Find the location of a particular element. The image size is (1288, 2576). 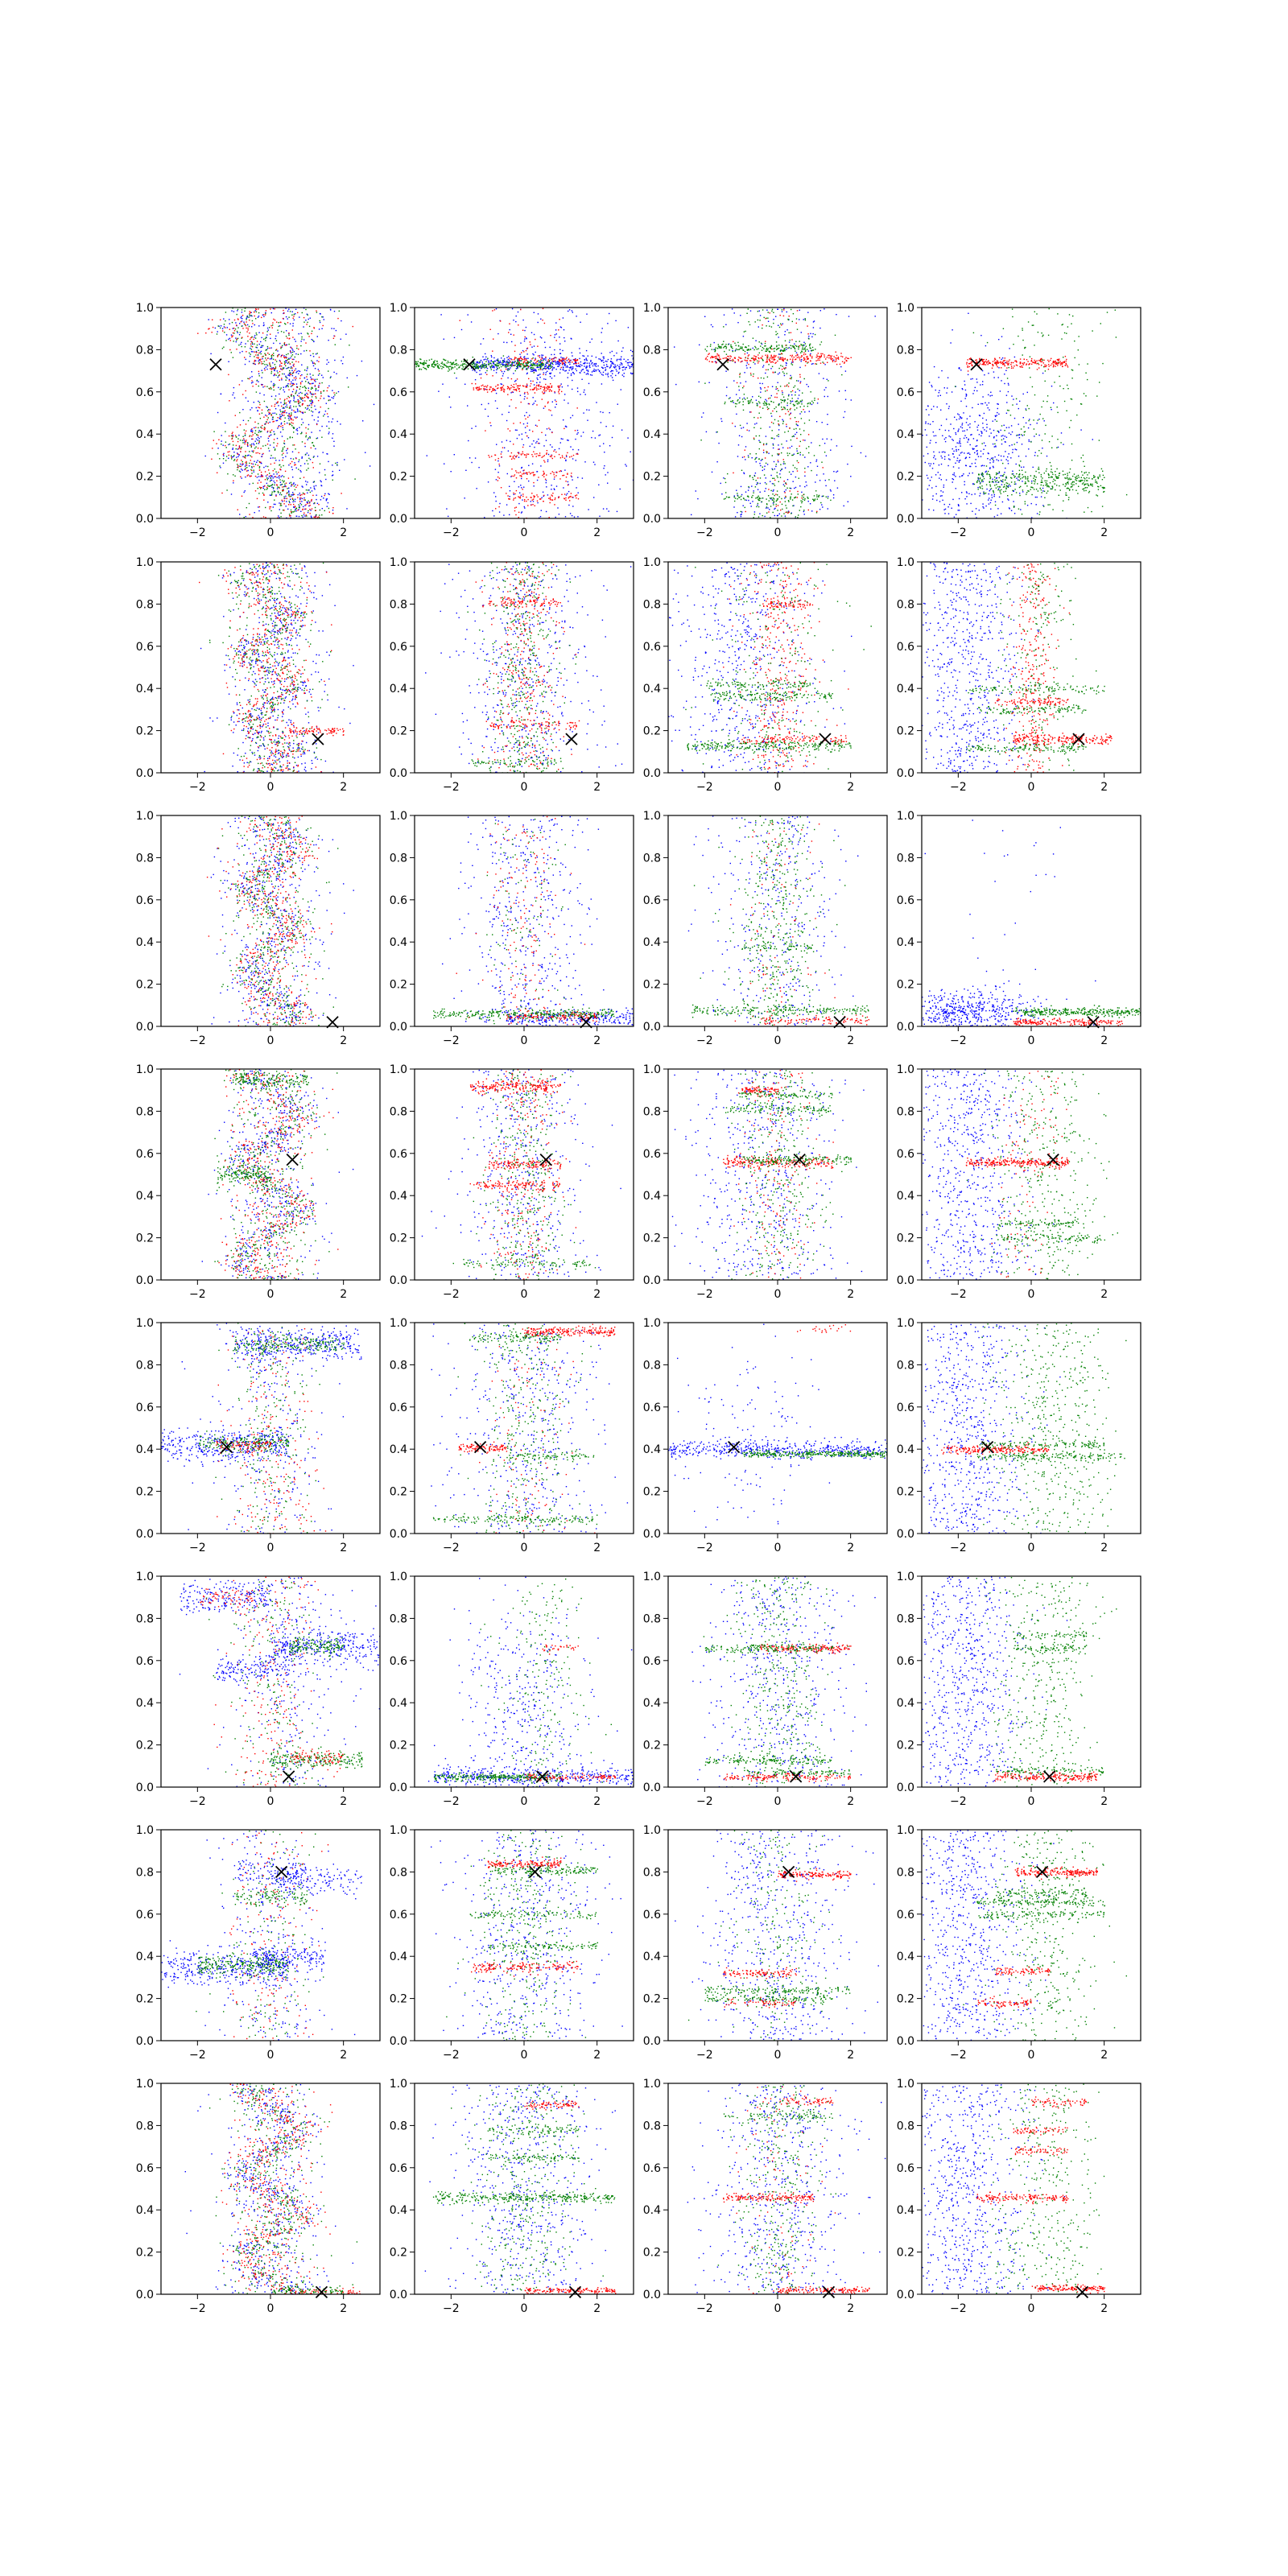

y-tick-label: 0.0 is located at coordinates (145, 519).